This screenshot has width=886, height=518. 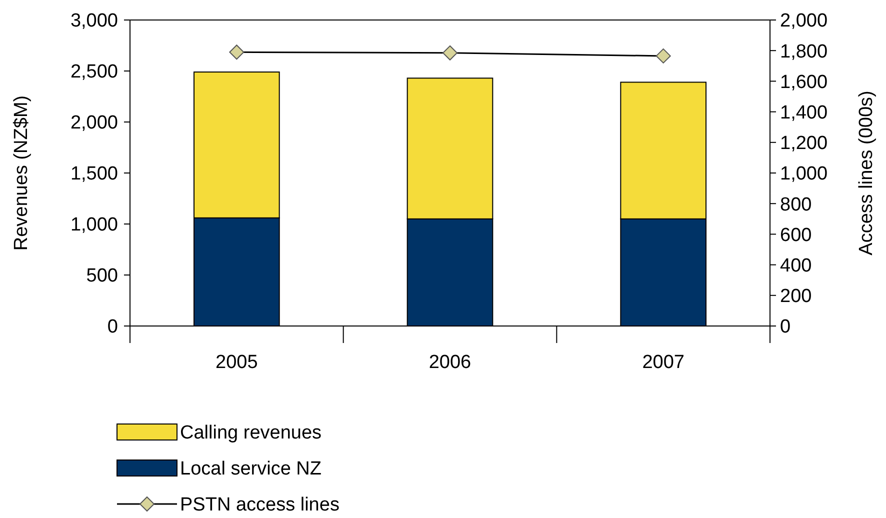 What do you see at coordinates (785, 327) in the screenshot?
I see `y2-tick-label: 0` at bounding box center [785, 327].